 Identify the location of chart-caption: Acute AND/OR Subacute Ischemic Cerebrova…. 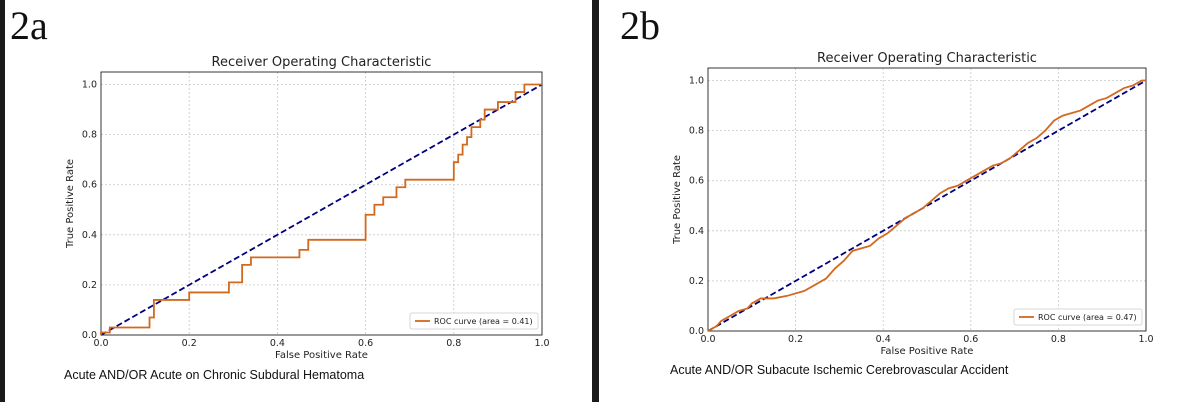
(839, 370).